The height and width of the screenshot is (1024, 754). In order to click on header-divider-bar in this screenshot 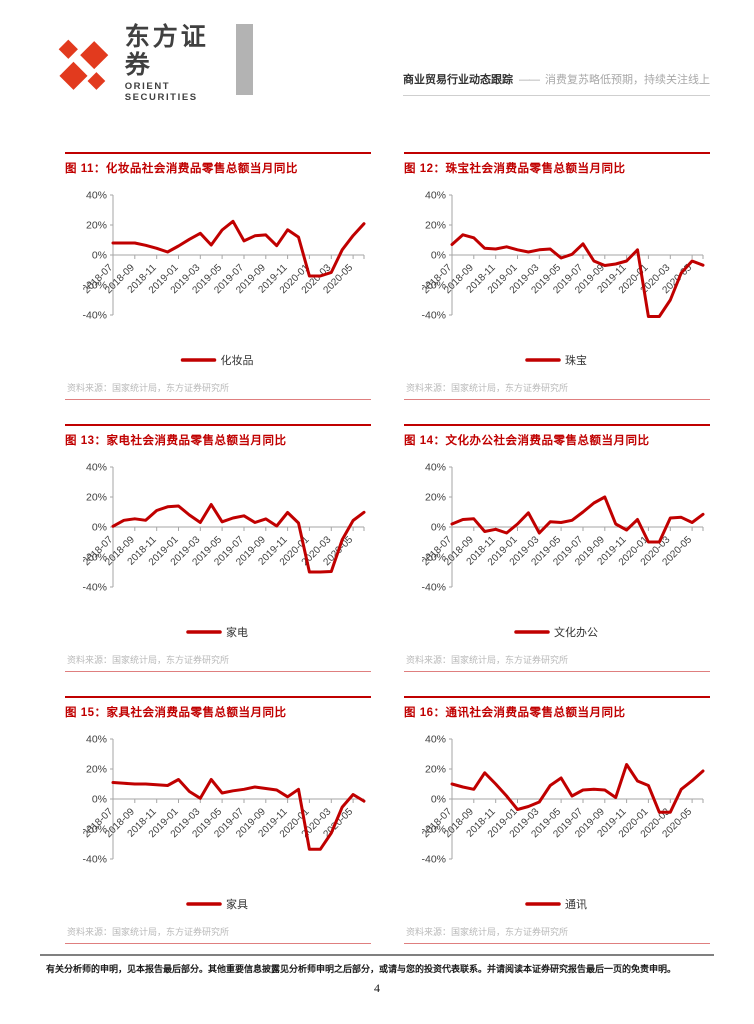, I will do `click(244, 59)`.